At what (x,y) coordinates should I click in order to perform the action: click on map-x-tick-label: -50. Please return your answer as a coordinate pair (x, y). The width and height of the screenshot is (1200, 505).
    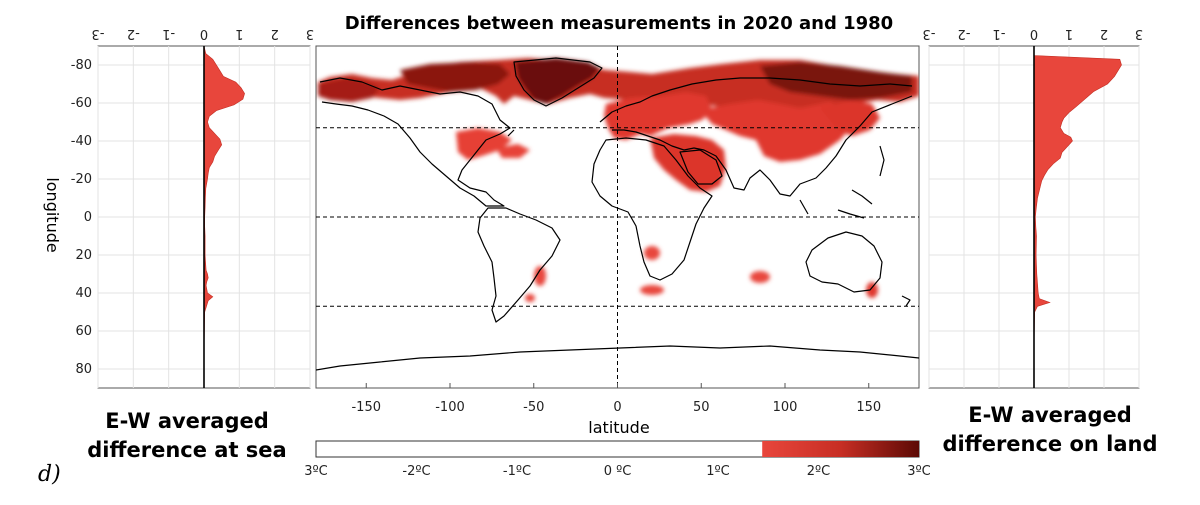
    Looking at the image, I should click on (533, 407).